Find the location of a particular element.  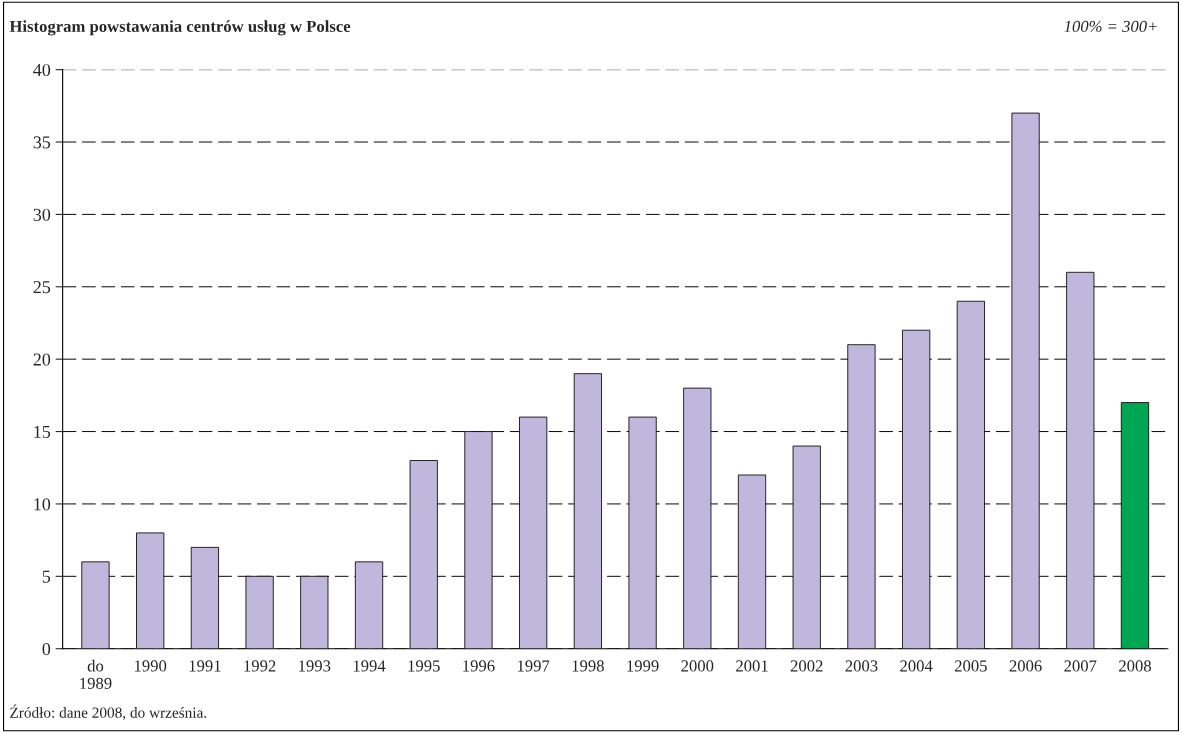

y-tick-label: 0 is located at coordinates (46, 649).